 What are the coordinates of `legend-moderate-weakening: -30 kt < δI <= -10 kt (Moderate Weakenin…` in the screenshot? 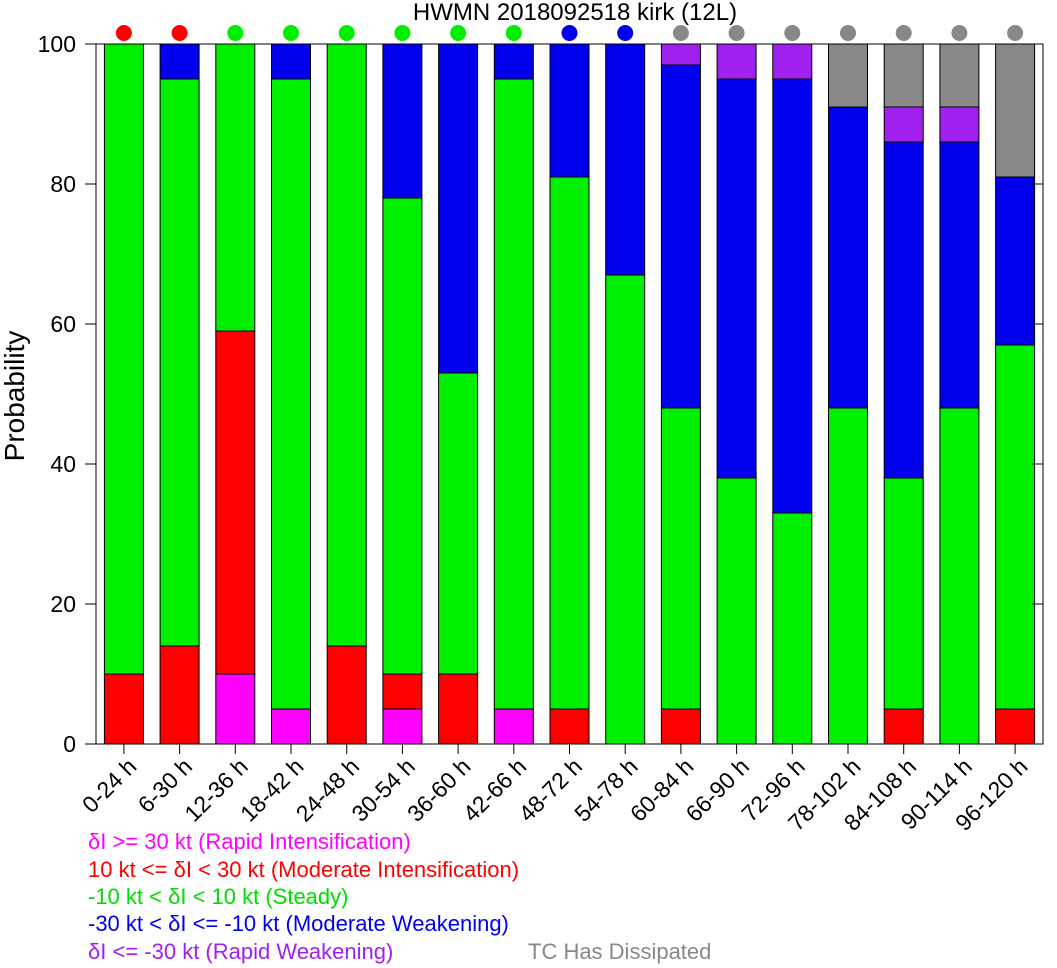 It's located at (298, 923).